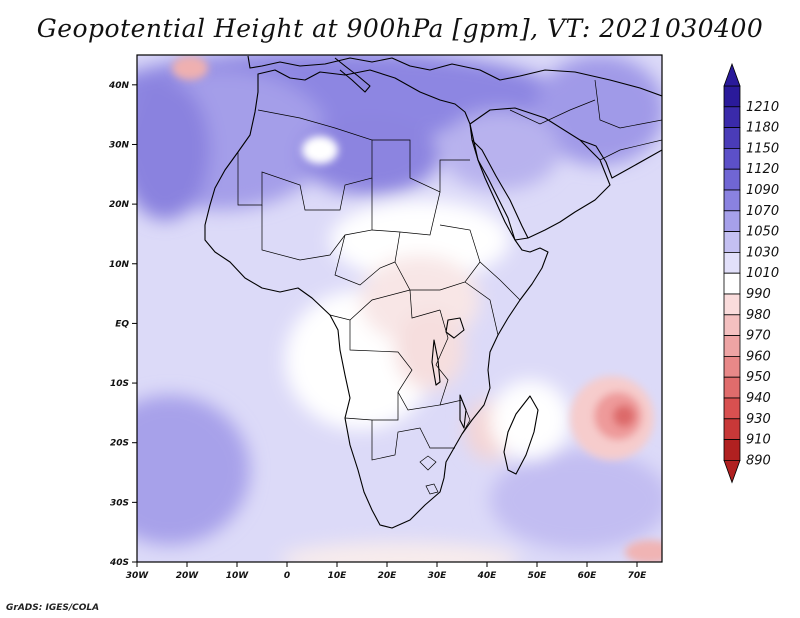  Describe the element at coordinates (758, 460) in the screenshot. I see `colorbar-label: 890` at that location.